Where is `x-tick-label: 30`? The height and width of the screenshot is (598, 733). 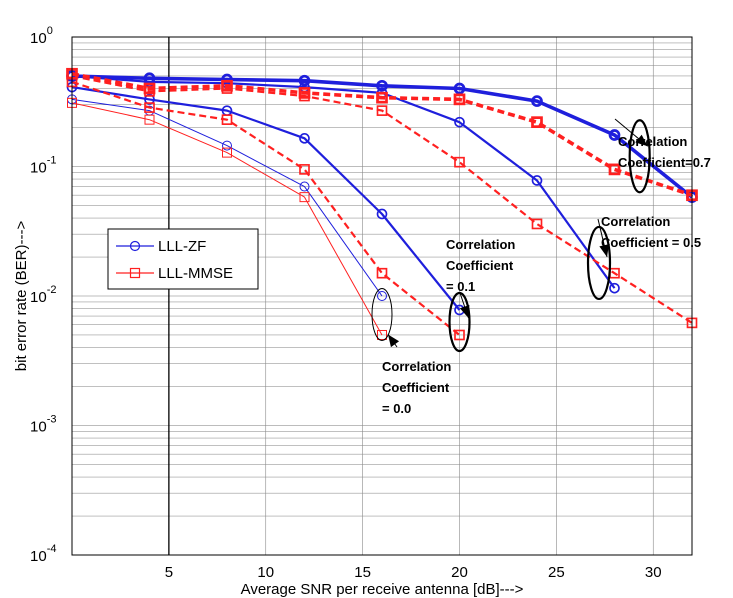 x-tick-label: 30 is located at coordinates (653, 572).